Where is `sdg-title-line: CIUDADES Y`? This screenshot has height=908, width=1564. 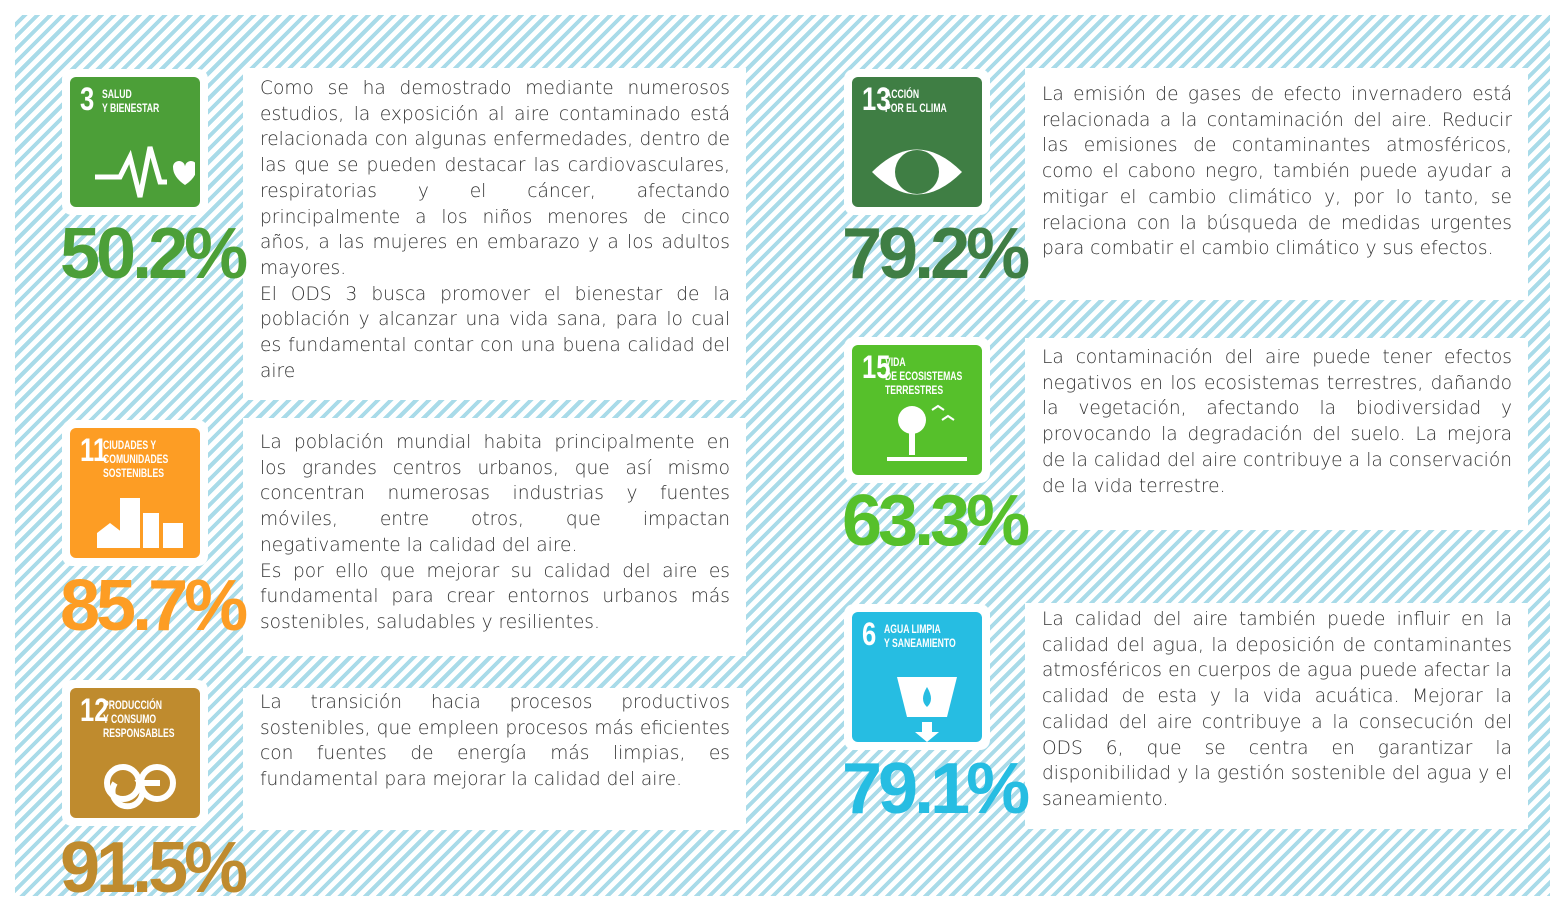 sdg-title-line: CIUDADES Y is located at coordinates (130, 445).